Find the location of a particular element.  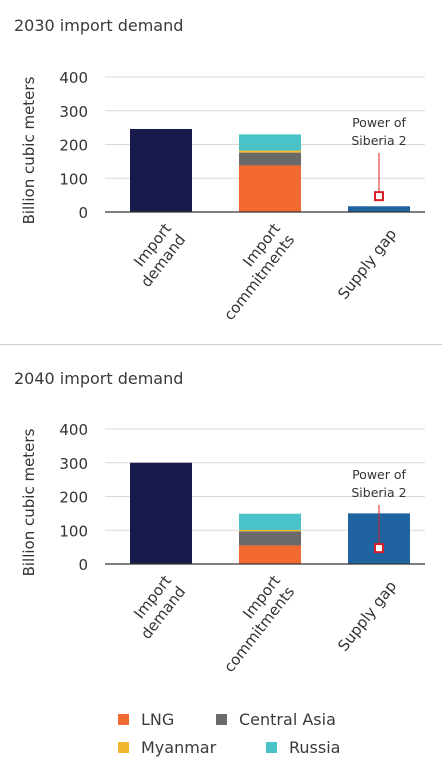

legend: LNG Central Asia Myanmar Russia is located at coordinates (278, 738).